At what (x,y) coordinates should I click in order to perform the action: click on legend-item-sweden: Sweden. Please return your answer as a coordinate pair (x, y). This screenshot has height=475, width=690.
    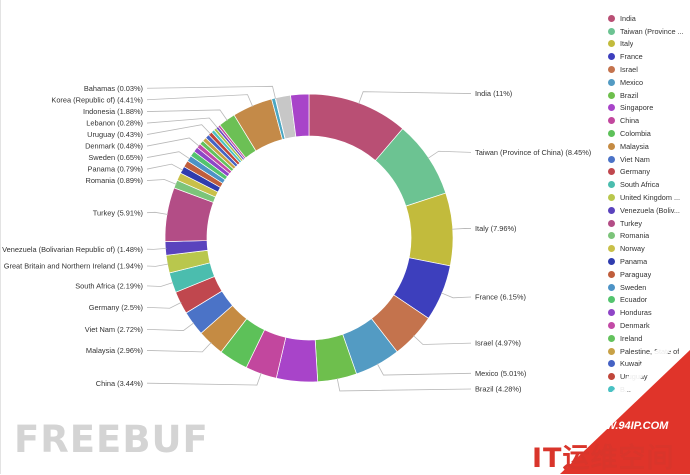
    Looking at the image, I should click on (649, 287).